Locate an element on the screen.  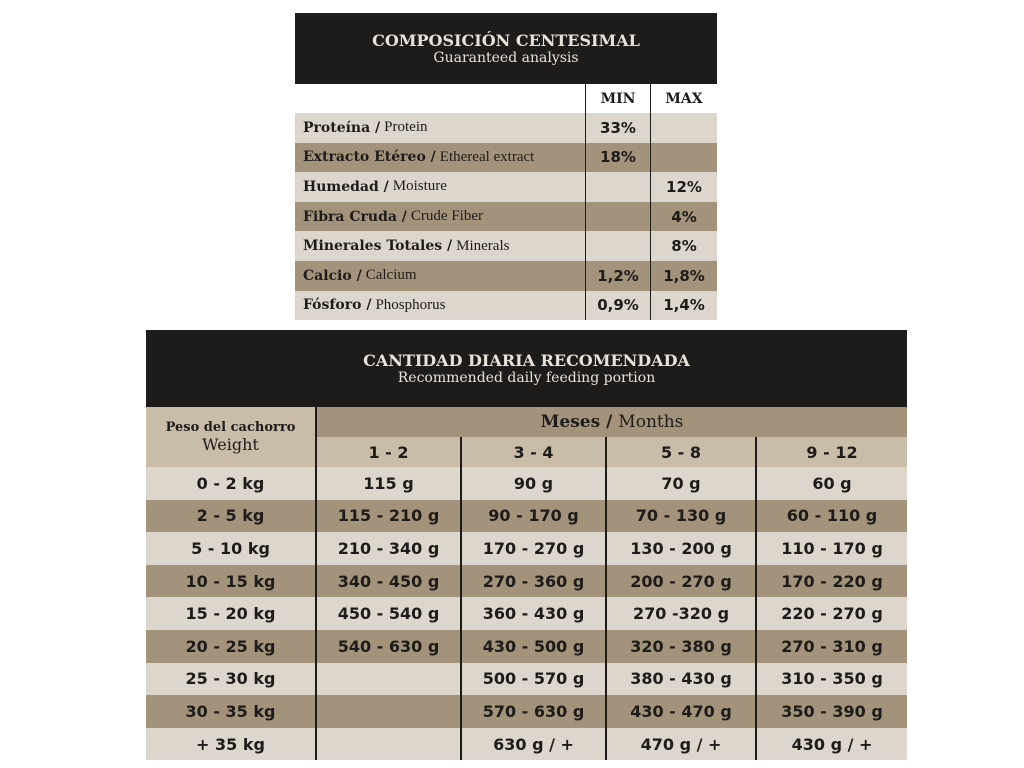
value-cell: 450 - 540 g is located at coordinates (387, 613).